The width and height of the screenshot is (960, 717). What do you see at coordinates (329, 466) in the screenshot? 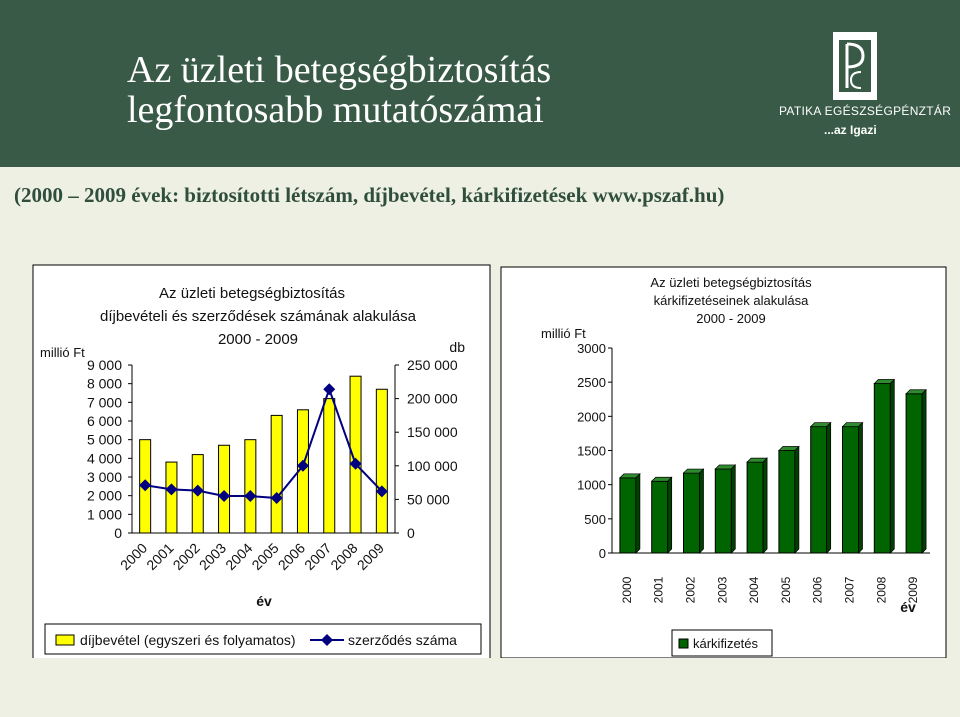
I see `chart1-bar-2007` at bounding box center [329, 466].